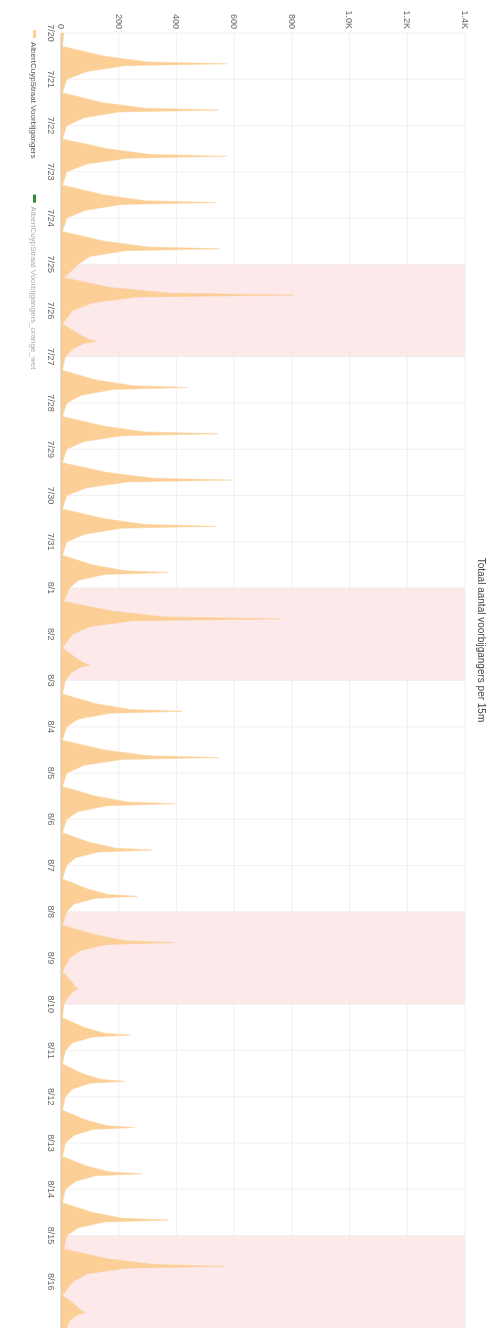  Describe the element at coordinates (51, 541) in the screenshot. I see `y-tick-label: 7/31` at that location.